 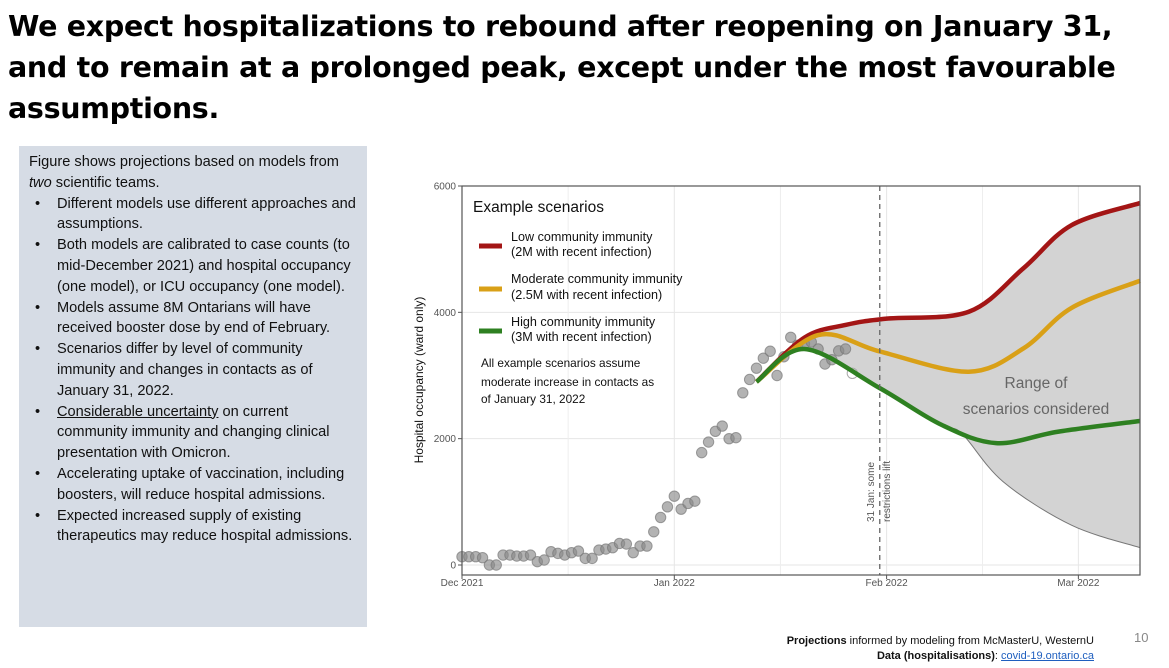 I want to click on y-tick-label: 4000, so click(x=445, y=313).